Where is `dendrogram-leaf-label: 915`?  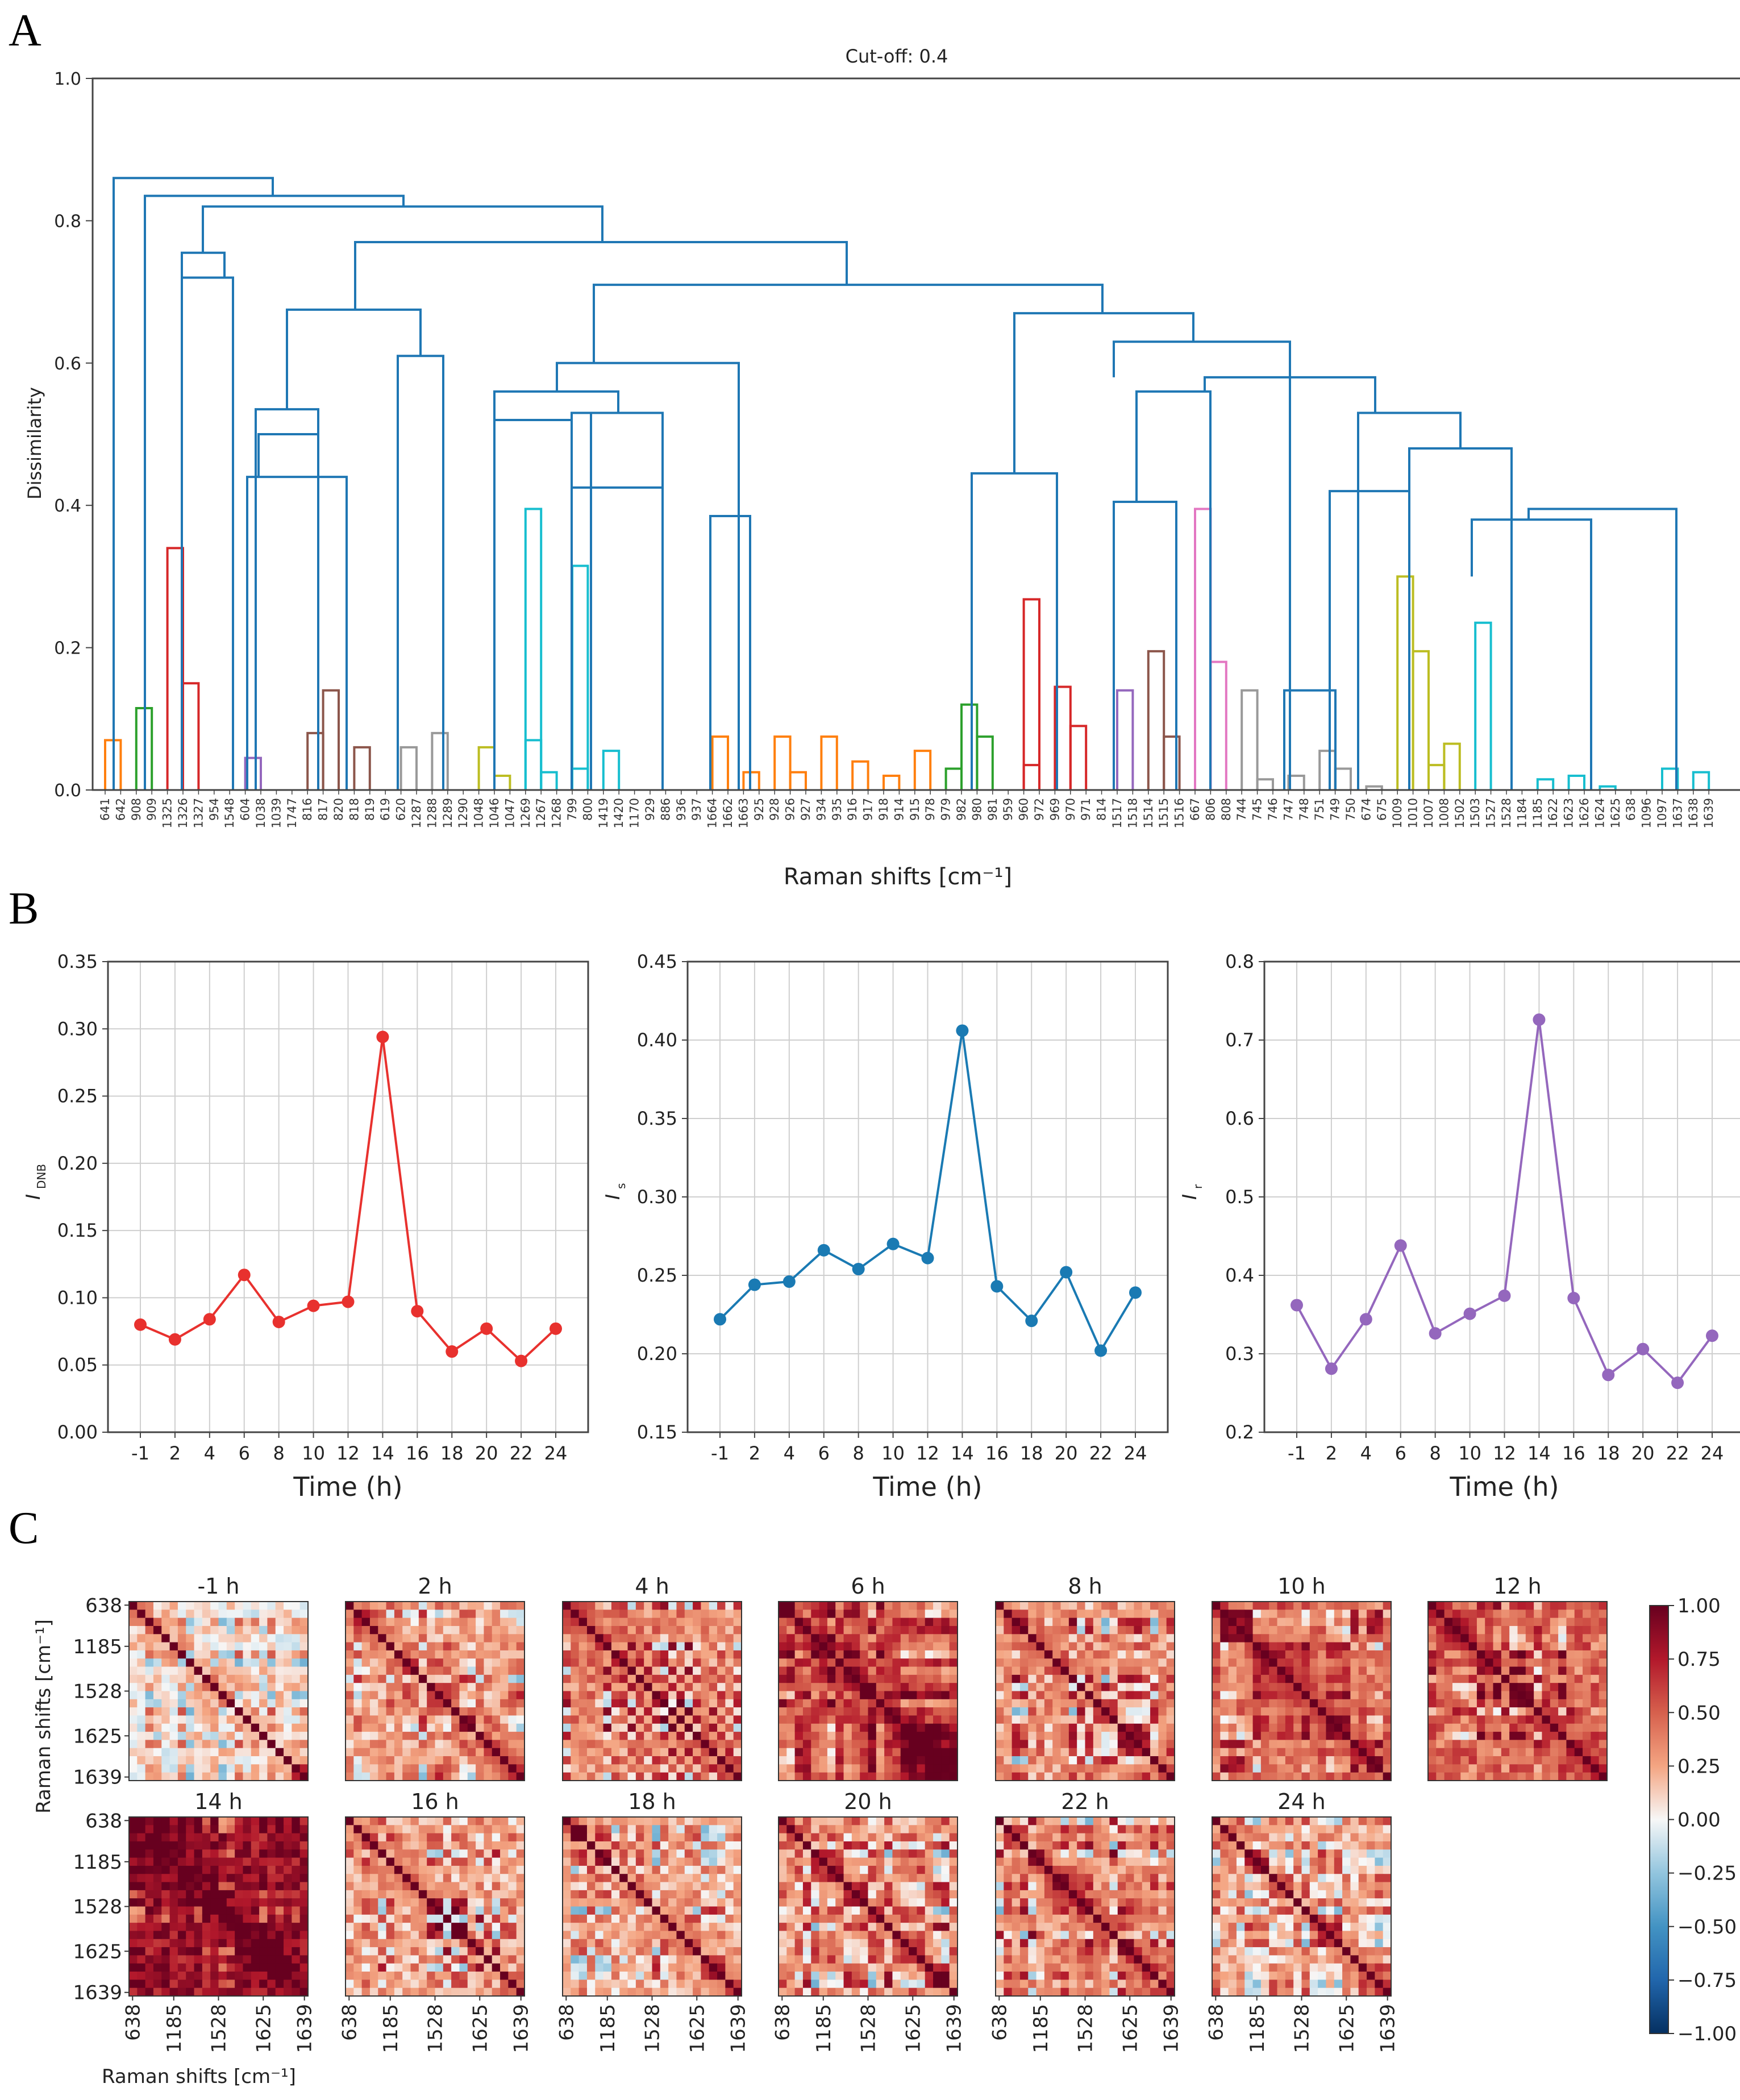
dendrogram-leaf-label: 915 is located at coordinates (915, 809).